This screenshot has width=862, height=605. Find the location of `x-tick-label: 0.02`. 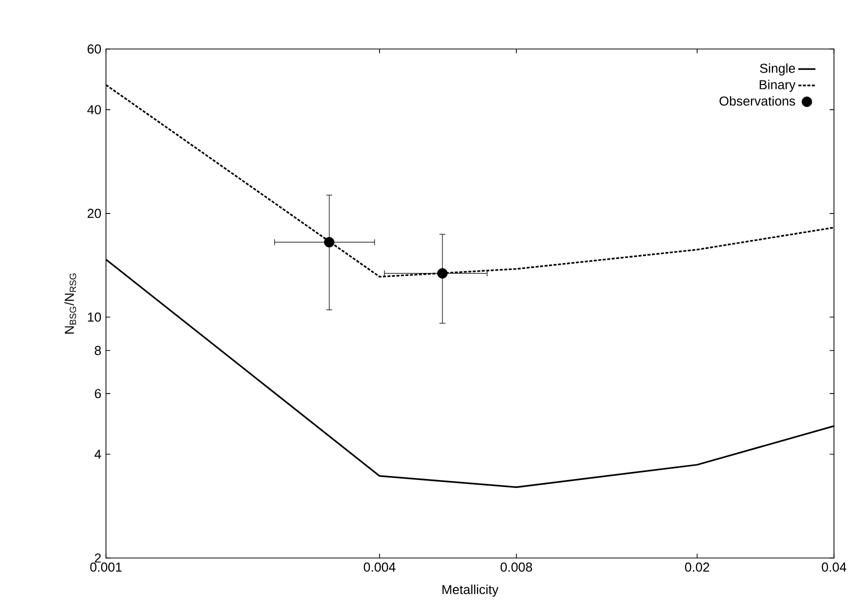

x-tick-label: 0.02 is located at coordinates (697, 567).